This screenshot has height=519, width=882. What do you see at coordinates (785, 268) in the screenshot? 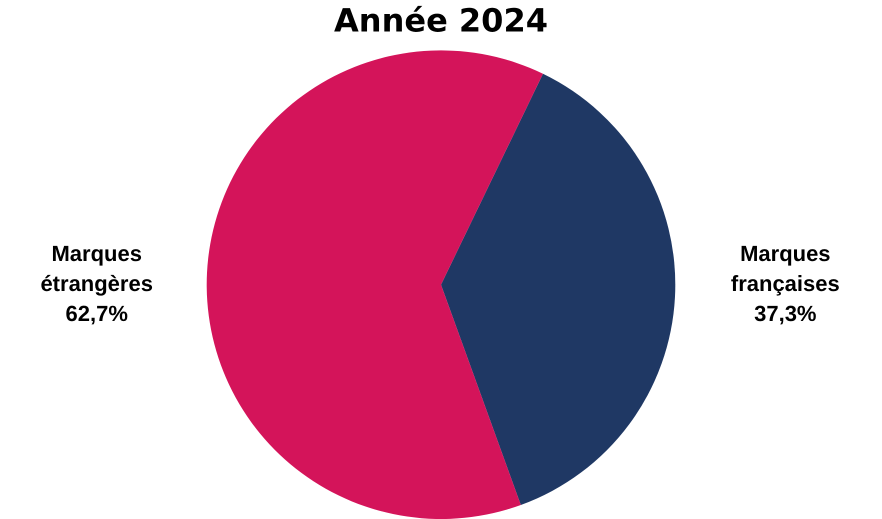
I see `slice-label: Marques françaises` at bounding box center [785, 268].